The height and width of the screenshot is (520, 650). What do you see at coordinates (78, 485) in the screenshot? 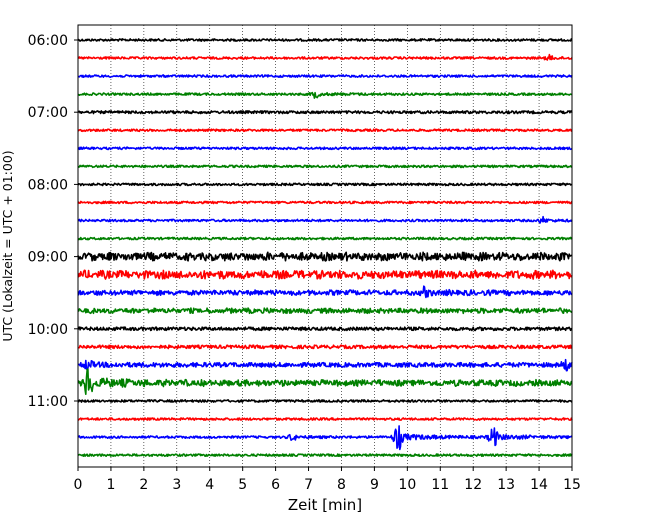
I see `x-tick-label: 0` at bounding box center [78, 485].